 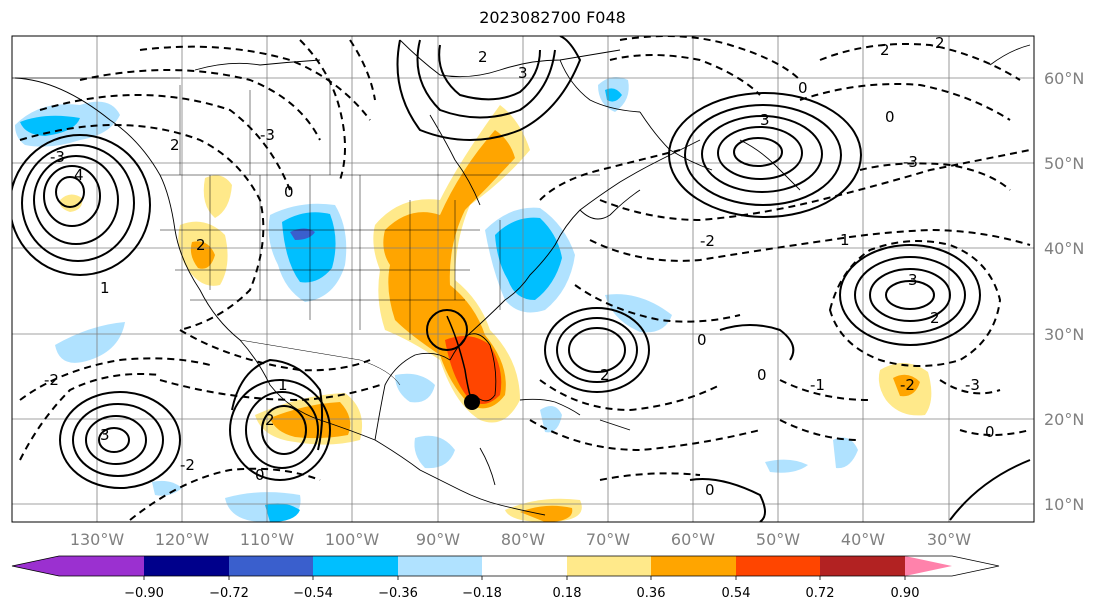 What do you see at coordinates (1064, 78) in the screenshot?
I see `lat-label-60n: 60°N` at bounding box center [1064, 78].